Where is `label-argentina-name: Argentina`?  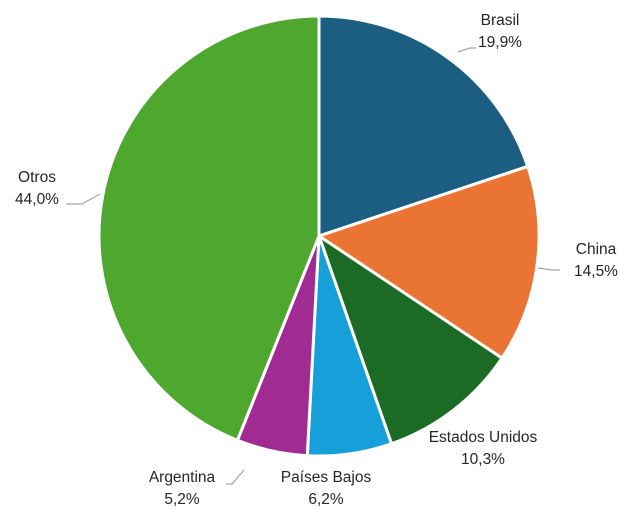
label-argentina-name: Argentina is located at coordinates (182, 477).